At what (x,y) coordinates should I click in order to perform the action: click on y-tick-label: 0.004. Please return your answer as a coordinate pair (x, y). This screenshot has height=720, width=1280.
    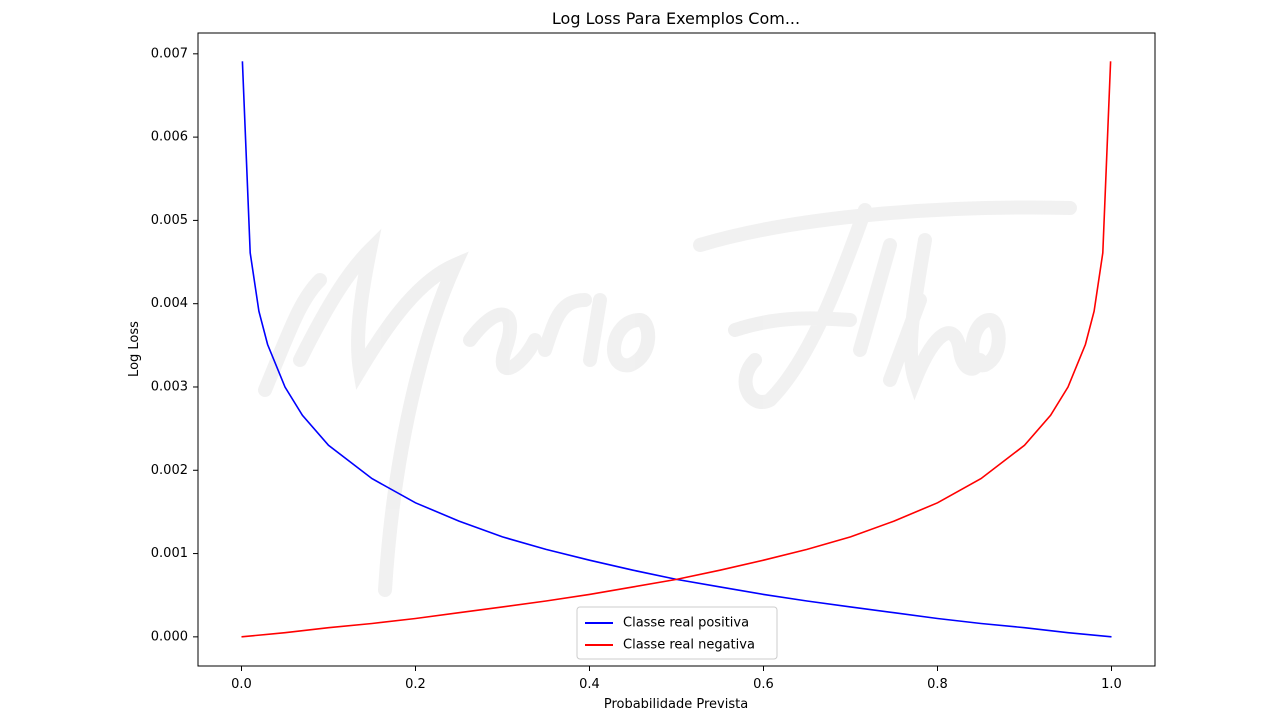
    Looking at the image, I should click on (169, 303).